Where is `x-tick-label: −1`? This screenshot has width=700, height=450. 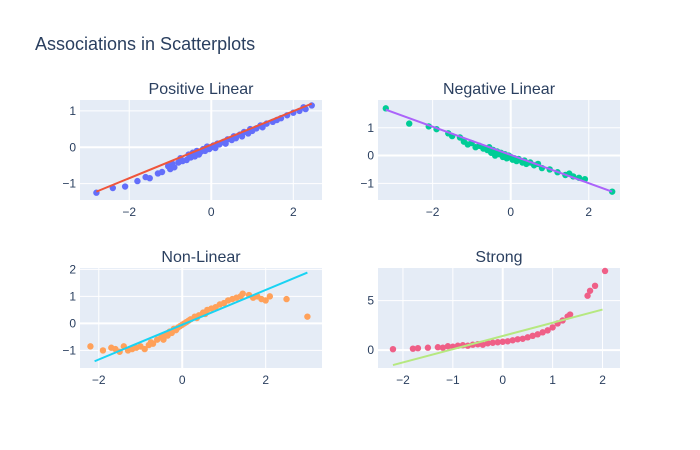 x-tick-label: −1 is located at coordinates (453, 380).